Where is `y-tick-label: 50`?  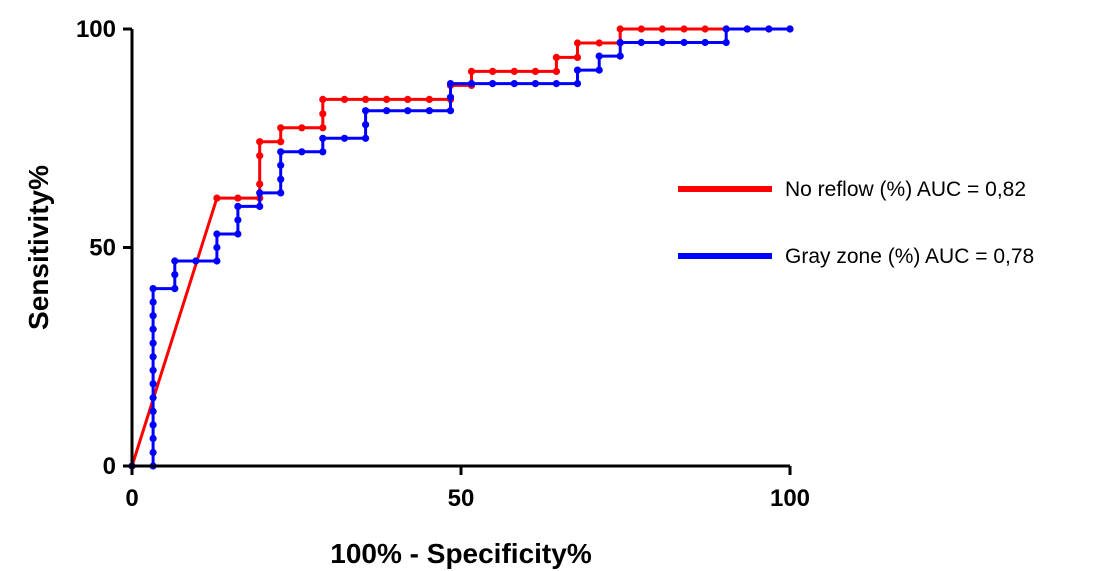 y-tick-label: 50 is located at coordinates (102, 248).